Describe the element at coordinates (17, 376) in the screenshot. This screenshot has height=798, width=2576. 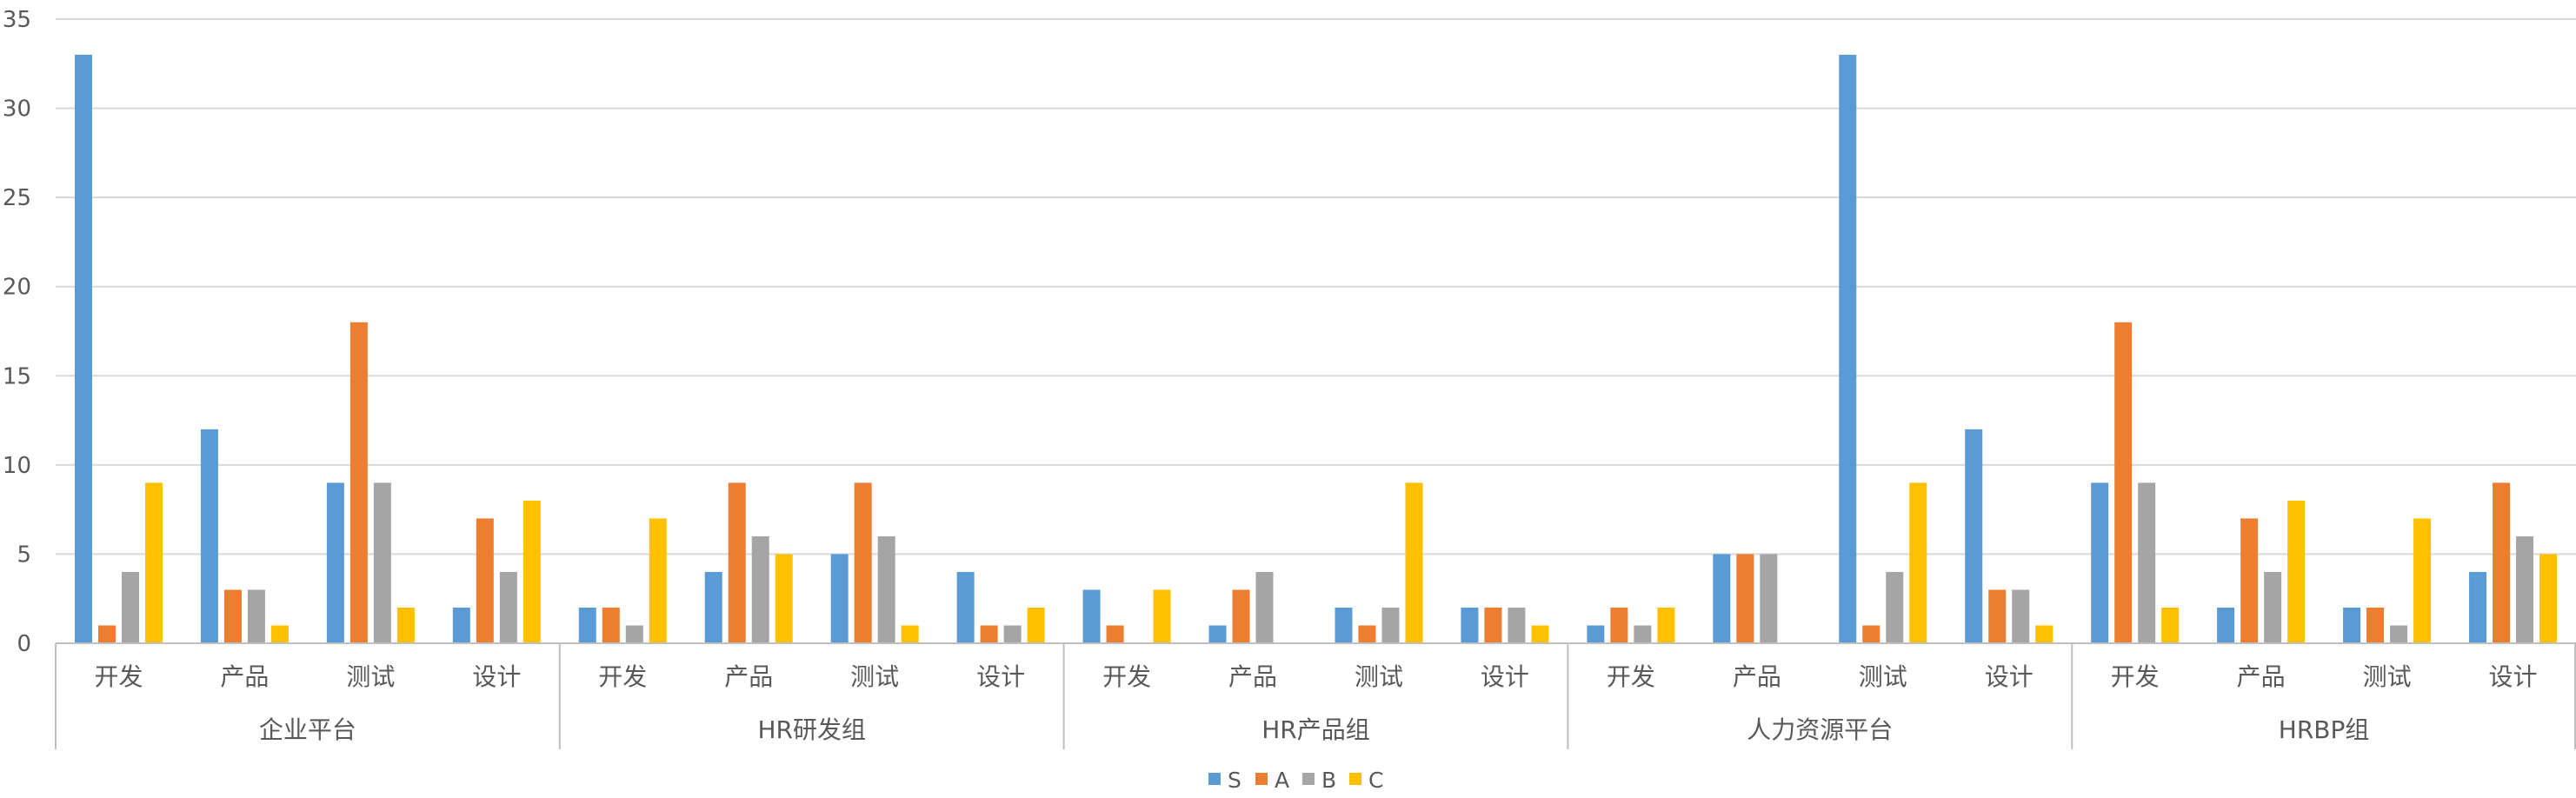
I see `y-tick-label: 15` at that location.